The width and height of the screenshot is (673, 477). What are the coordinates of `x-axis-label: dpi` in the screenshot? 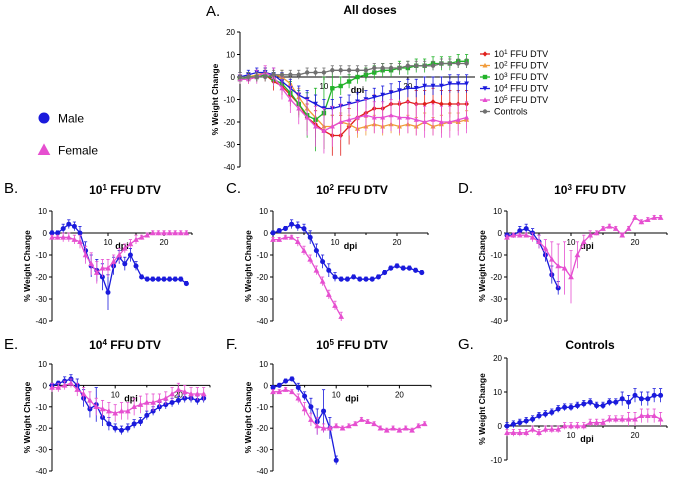 It's located at (131, 398).